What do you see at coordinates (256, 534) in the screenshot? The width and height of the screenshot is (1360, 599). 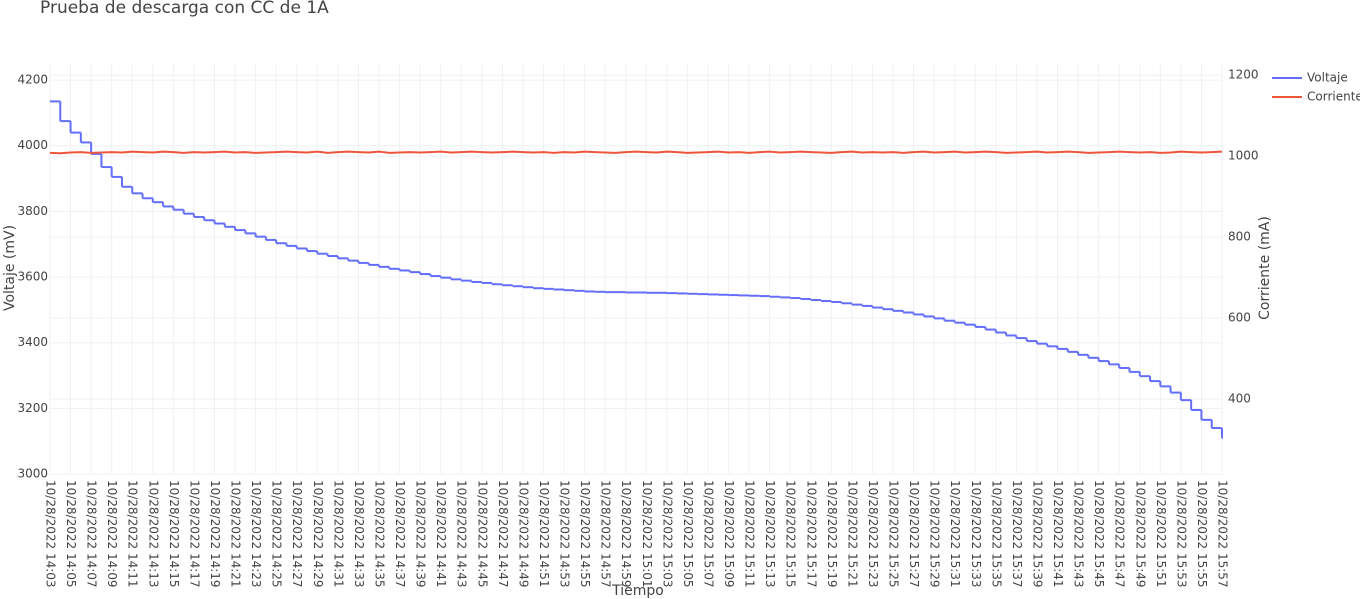 I see `x-tick-label: 10/28/2022 14:23` at bounding box center [256, 534].